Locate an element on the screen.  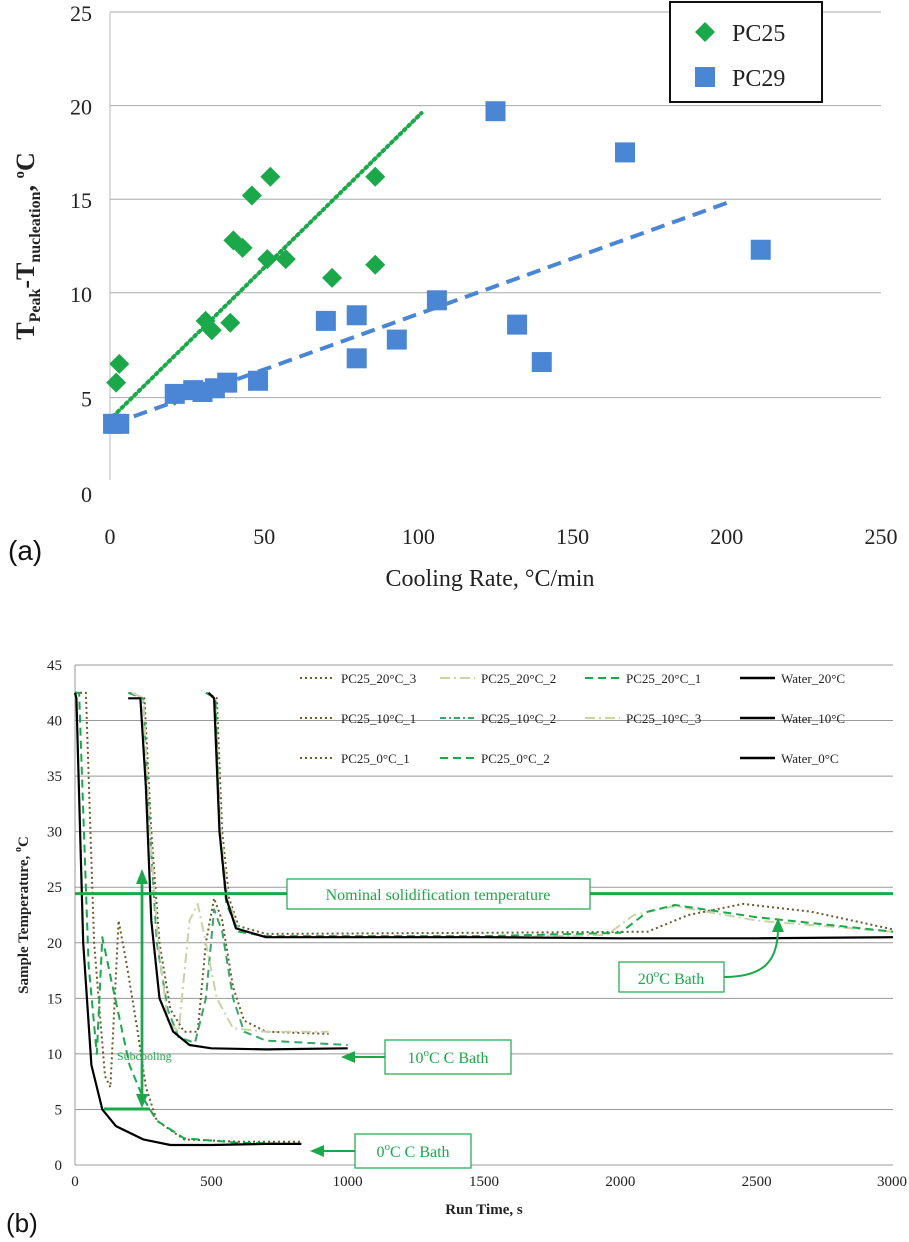
bath-20-annotation: 20oC Bath is located at coordinates (701, 955).